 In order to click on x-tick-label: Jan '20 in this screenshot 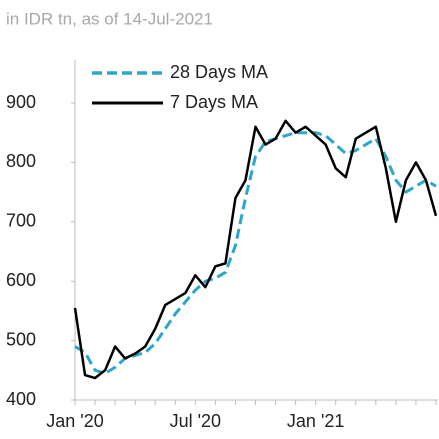, I will do `click(74, 421)`.